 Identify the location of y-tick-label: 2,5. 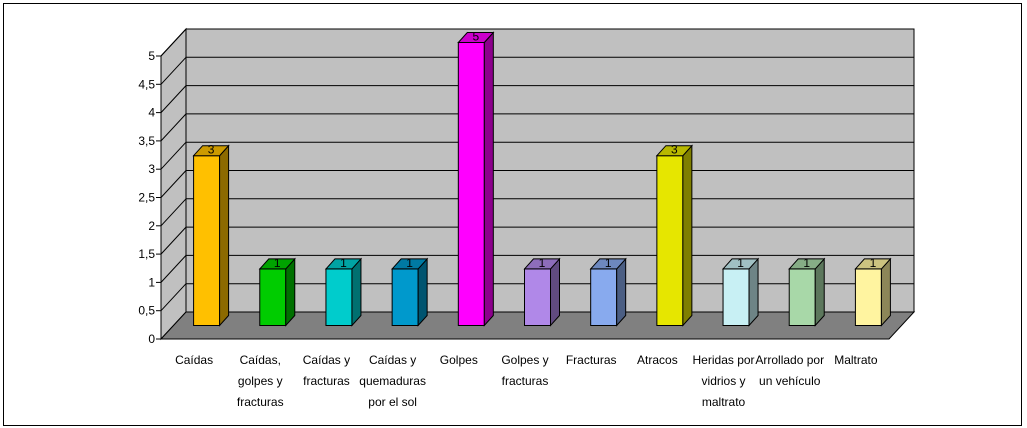
(146, 198).